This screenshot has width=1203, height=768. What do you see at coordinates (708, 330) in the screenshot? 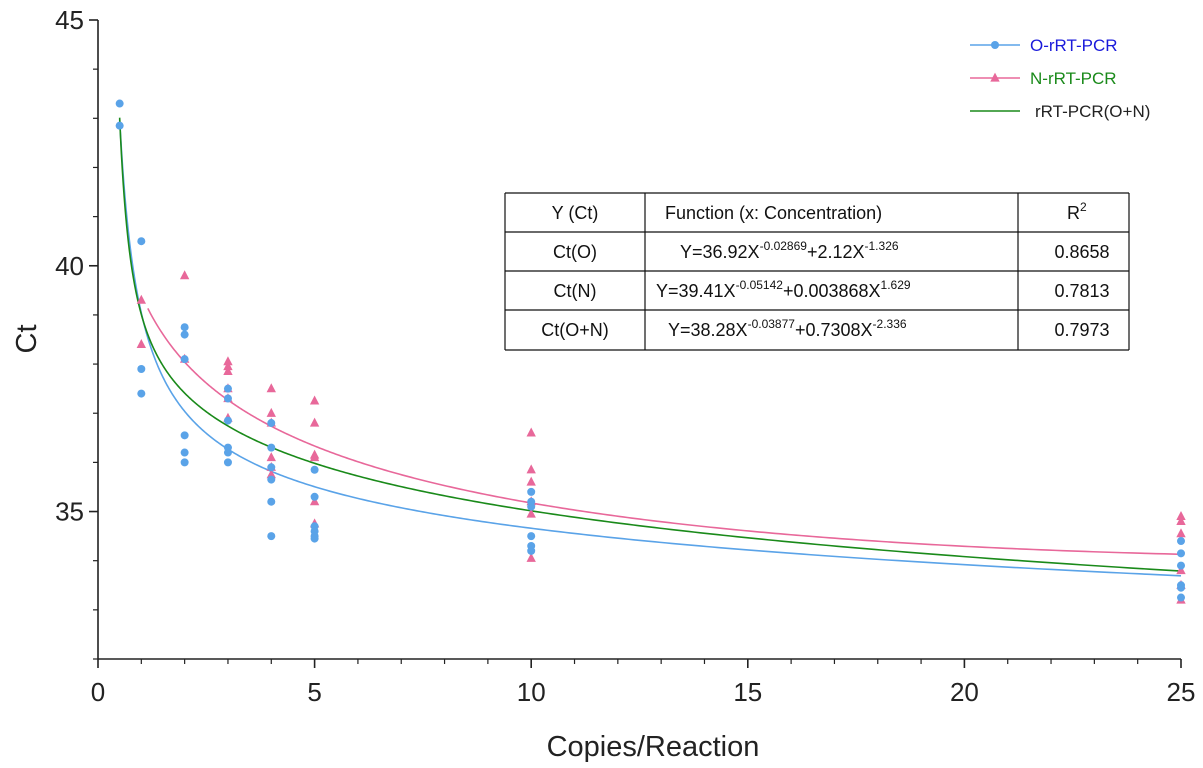
I see `fn-part: Y=38.28X` at bounding box center [708, 330].